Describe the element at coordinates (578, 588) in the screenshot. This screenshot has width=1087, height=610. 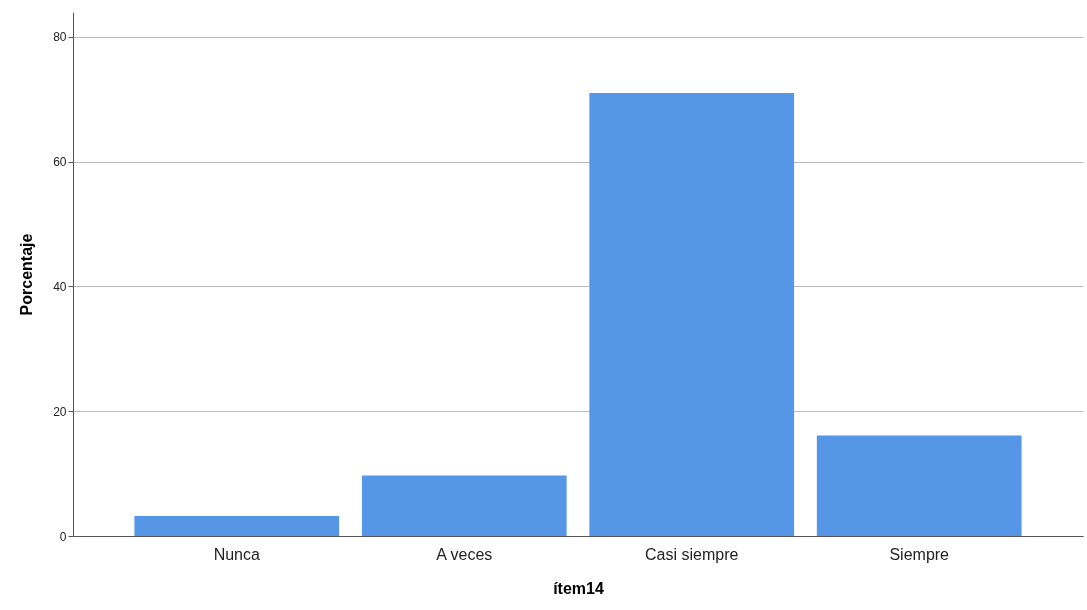
I see `x-axis-title: ítem14` at that location.